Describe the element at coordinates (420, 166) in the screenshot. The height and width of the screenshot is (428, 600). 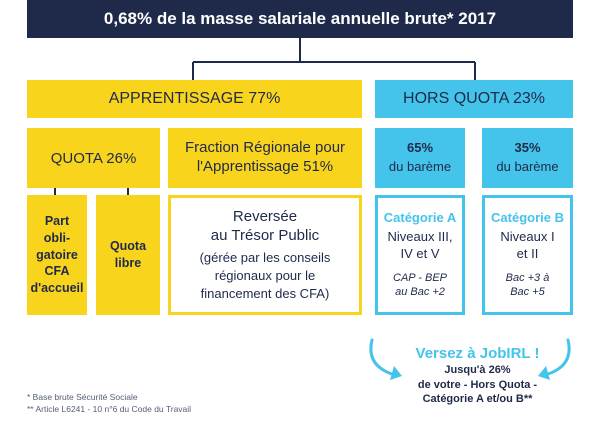
I see `bareme-65-label: du barème` at that location.